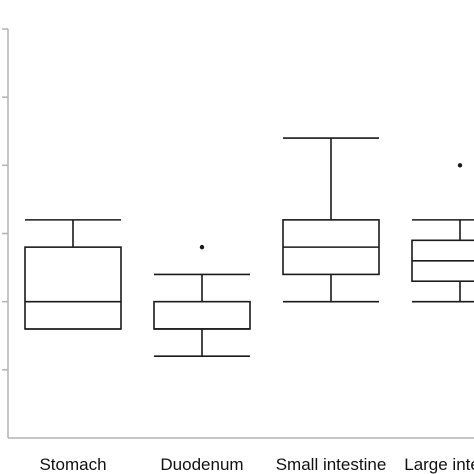 The width and height of the screenshot is (474, 474). Describe the element at coordinates (442, 233) in the screenshot. I see `box-large-intestine` at that location.